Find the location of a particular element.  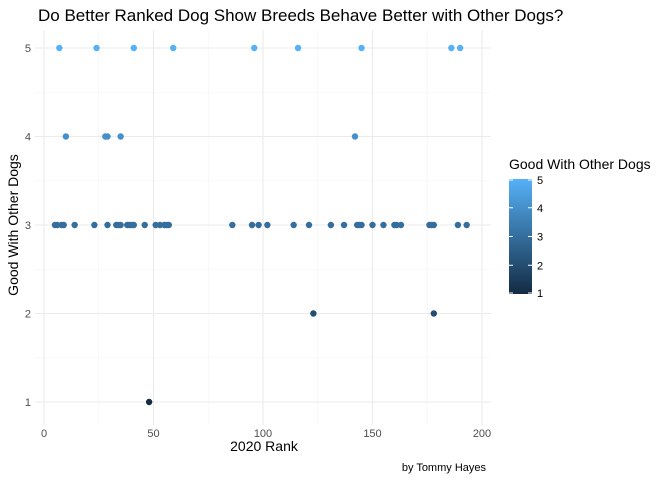

y-tick-label: 5 is located at coordinates (28, 49).